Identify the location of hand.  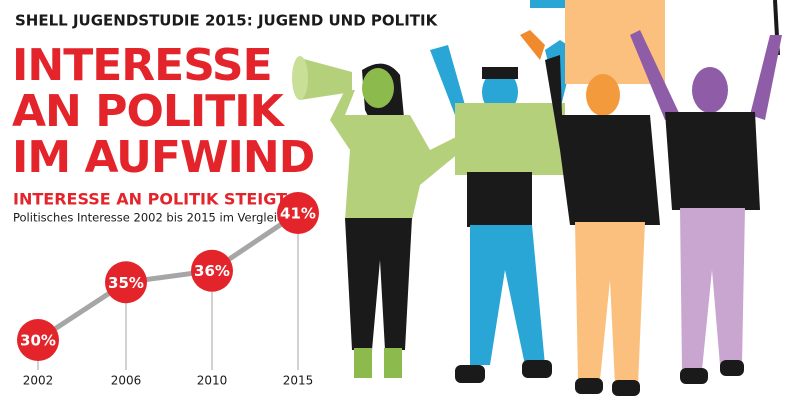
(532, 45).